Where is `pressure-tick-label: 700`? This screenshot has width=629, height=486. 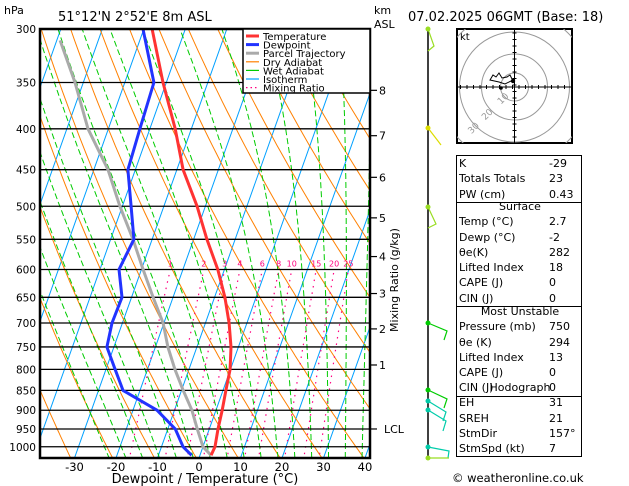
pressure-tick-label: 700 is located at coordinates (26, 324).